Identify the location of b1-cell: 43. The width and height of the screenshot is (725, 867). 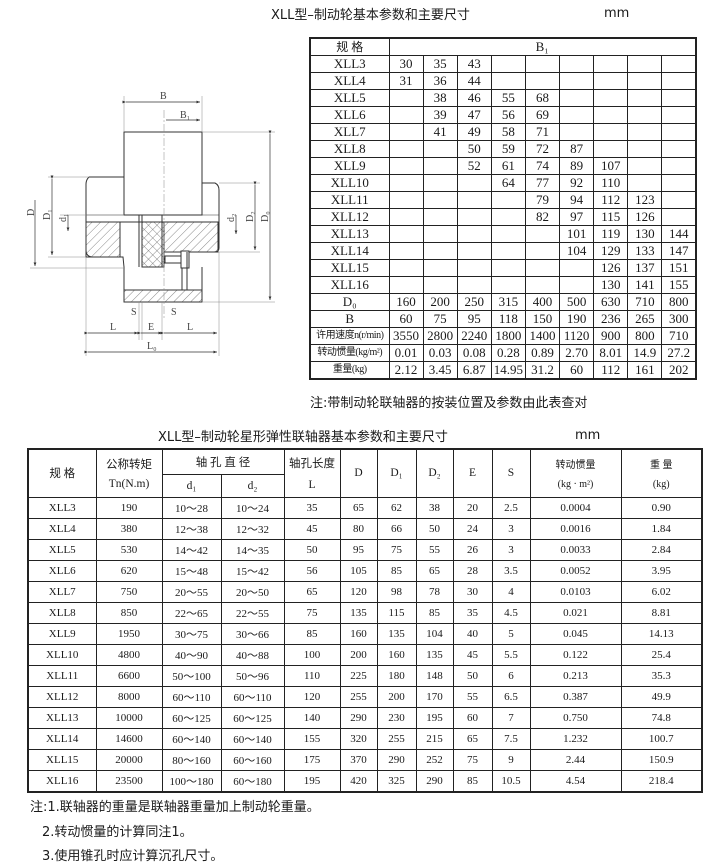
(474, 64).